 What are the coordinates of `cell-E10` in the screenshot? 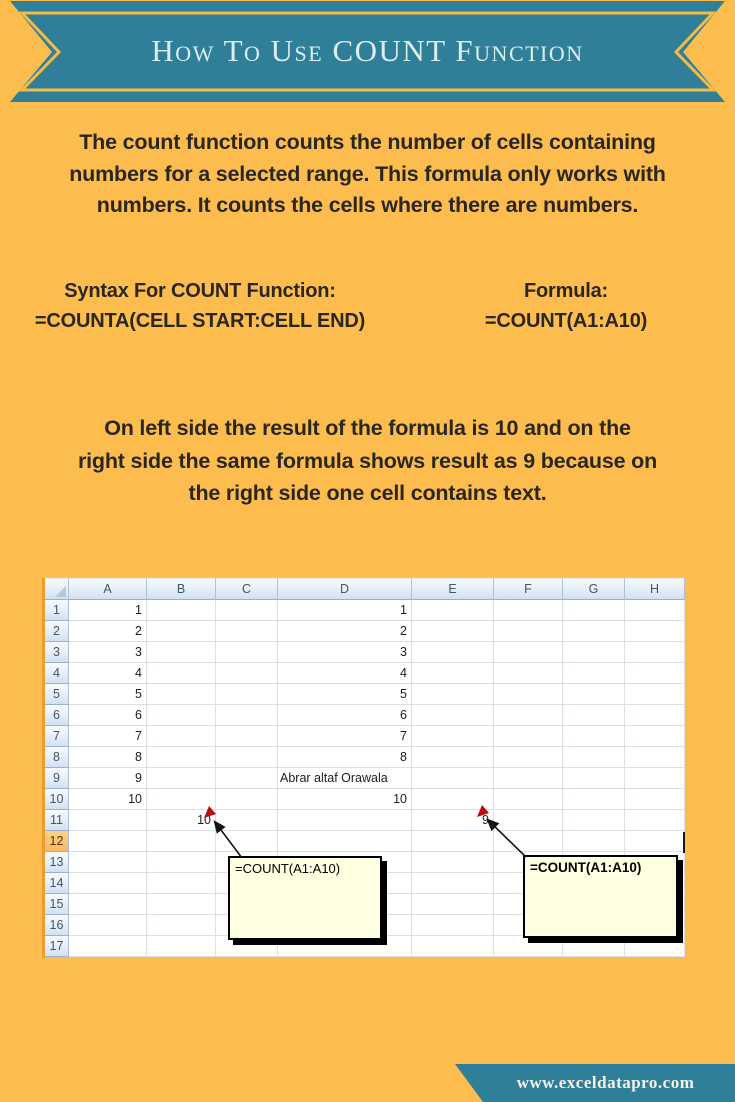 It's located at (453, 799).